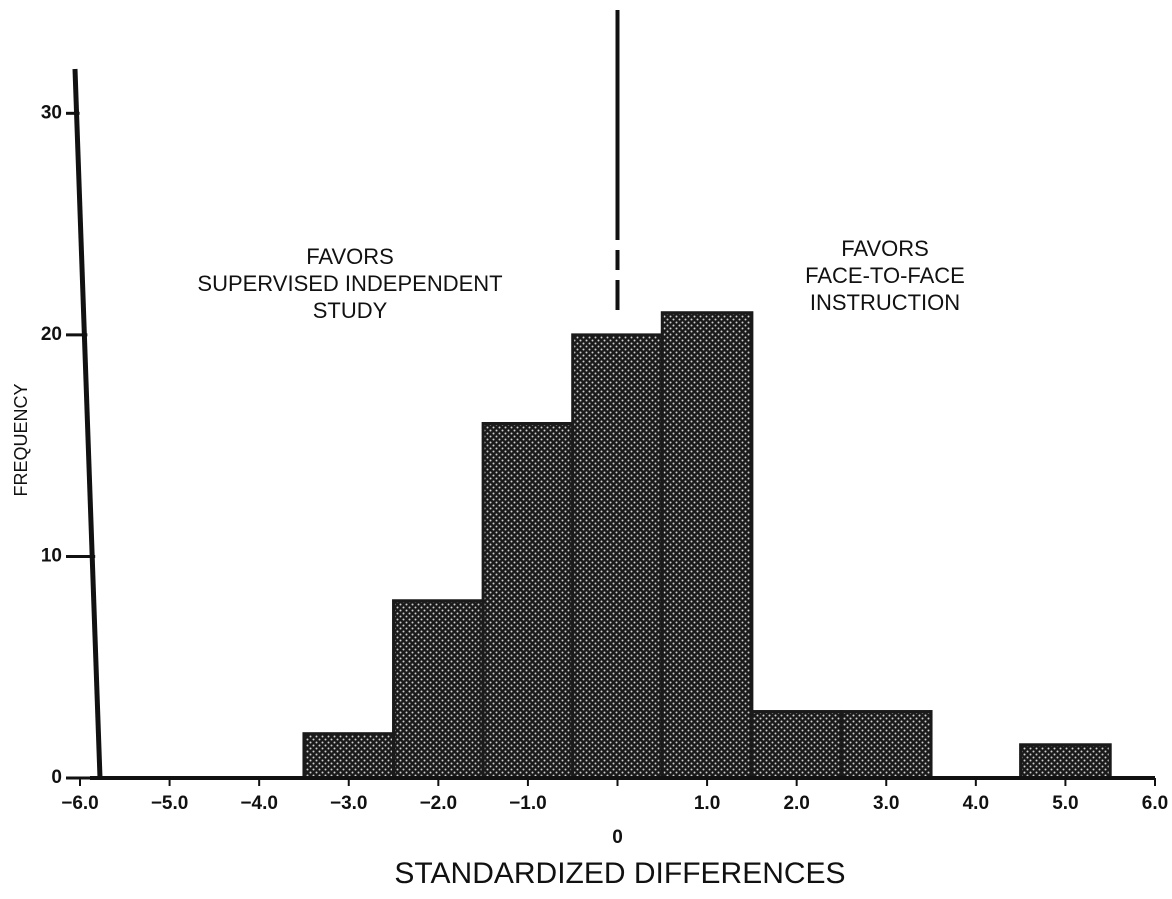 This screenshot has width=1172, height=899. What do you see at coordinates (619, 873) in the screenshot?
I see `x-axis-label: STANDARDIZED DIFFERENCES` at bounding box center [619, 873].